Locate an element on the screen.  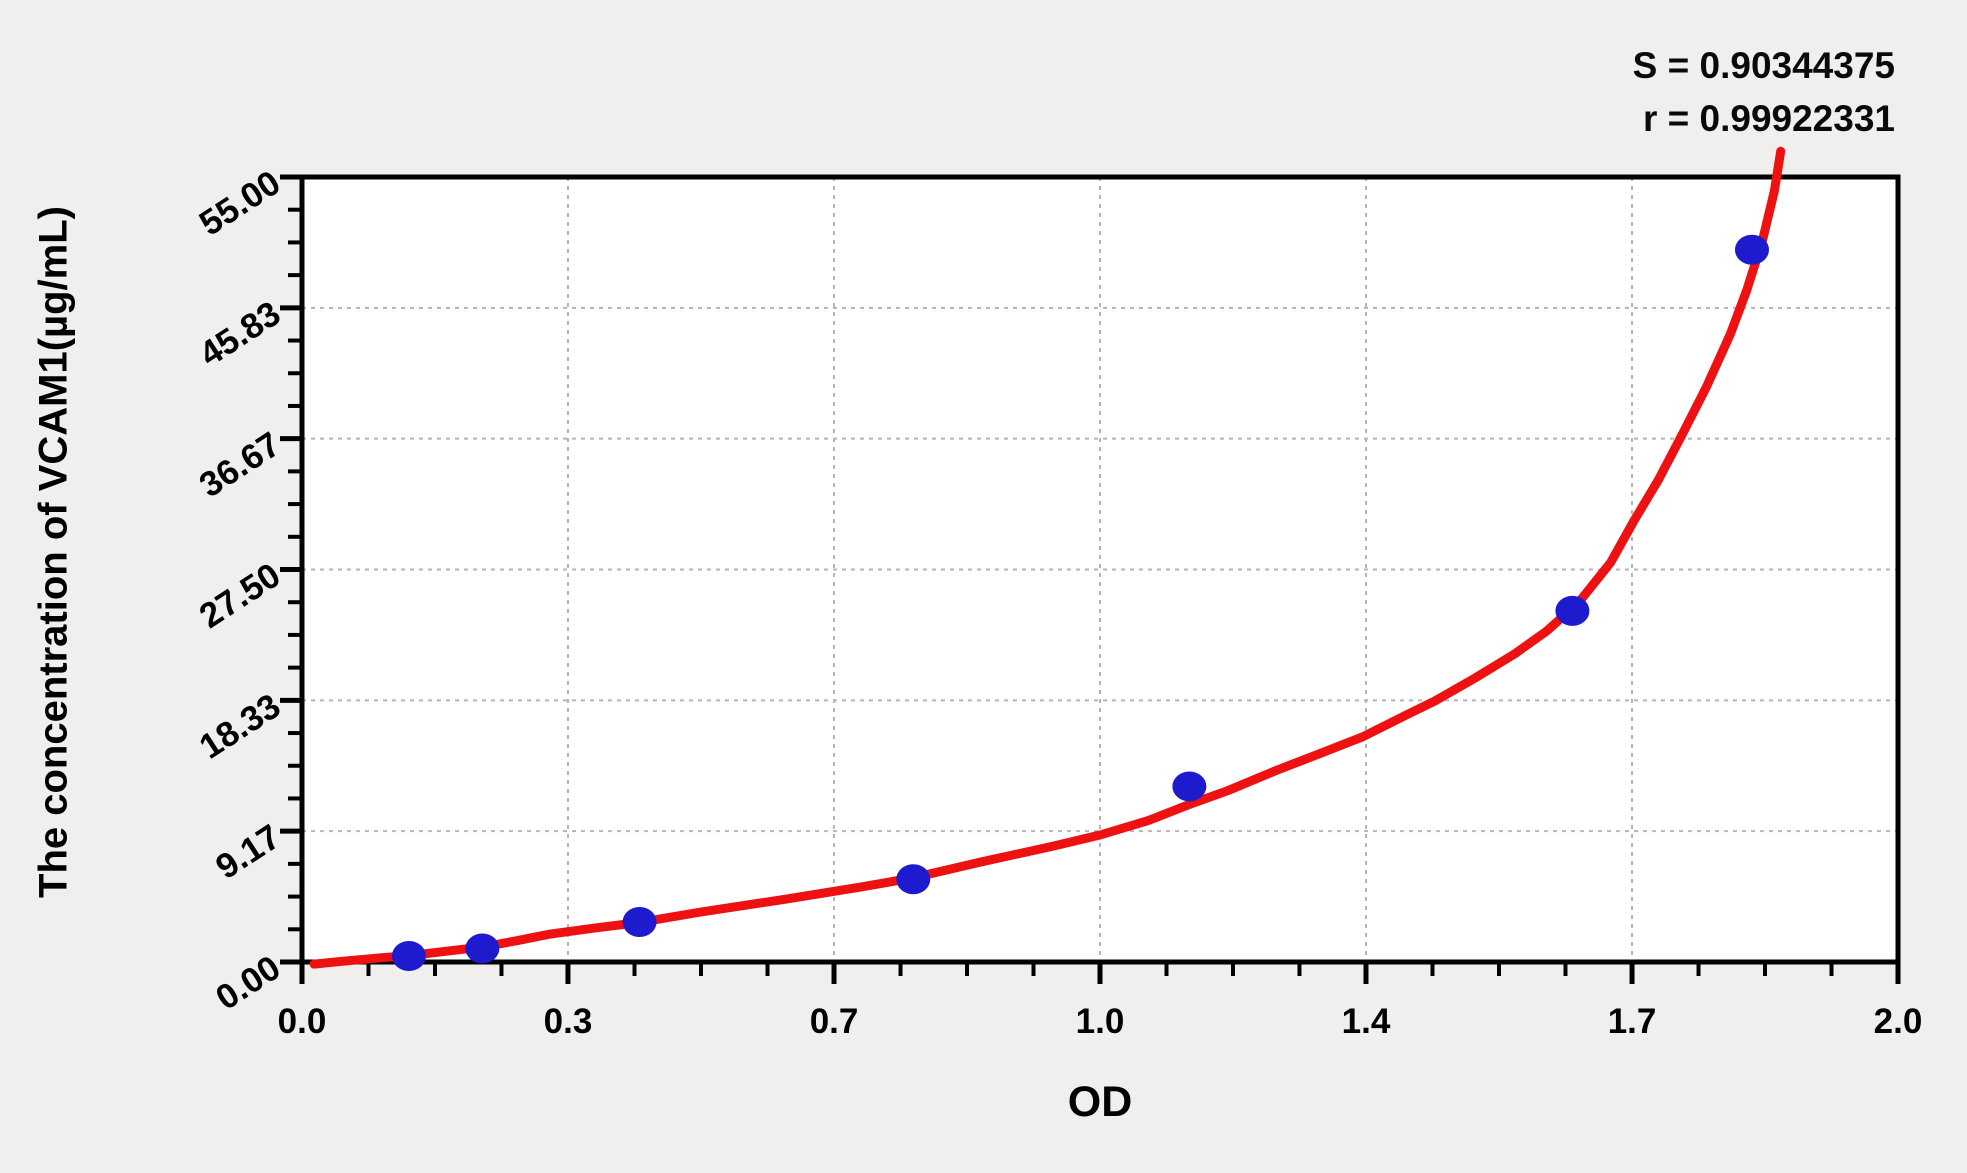
y-tick-label: 0.00 is located at coordinates (248, 983).